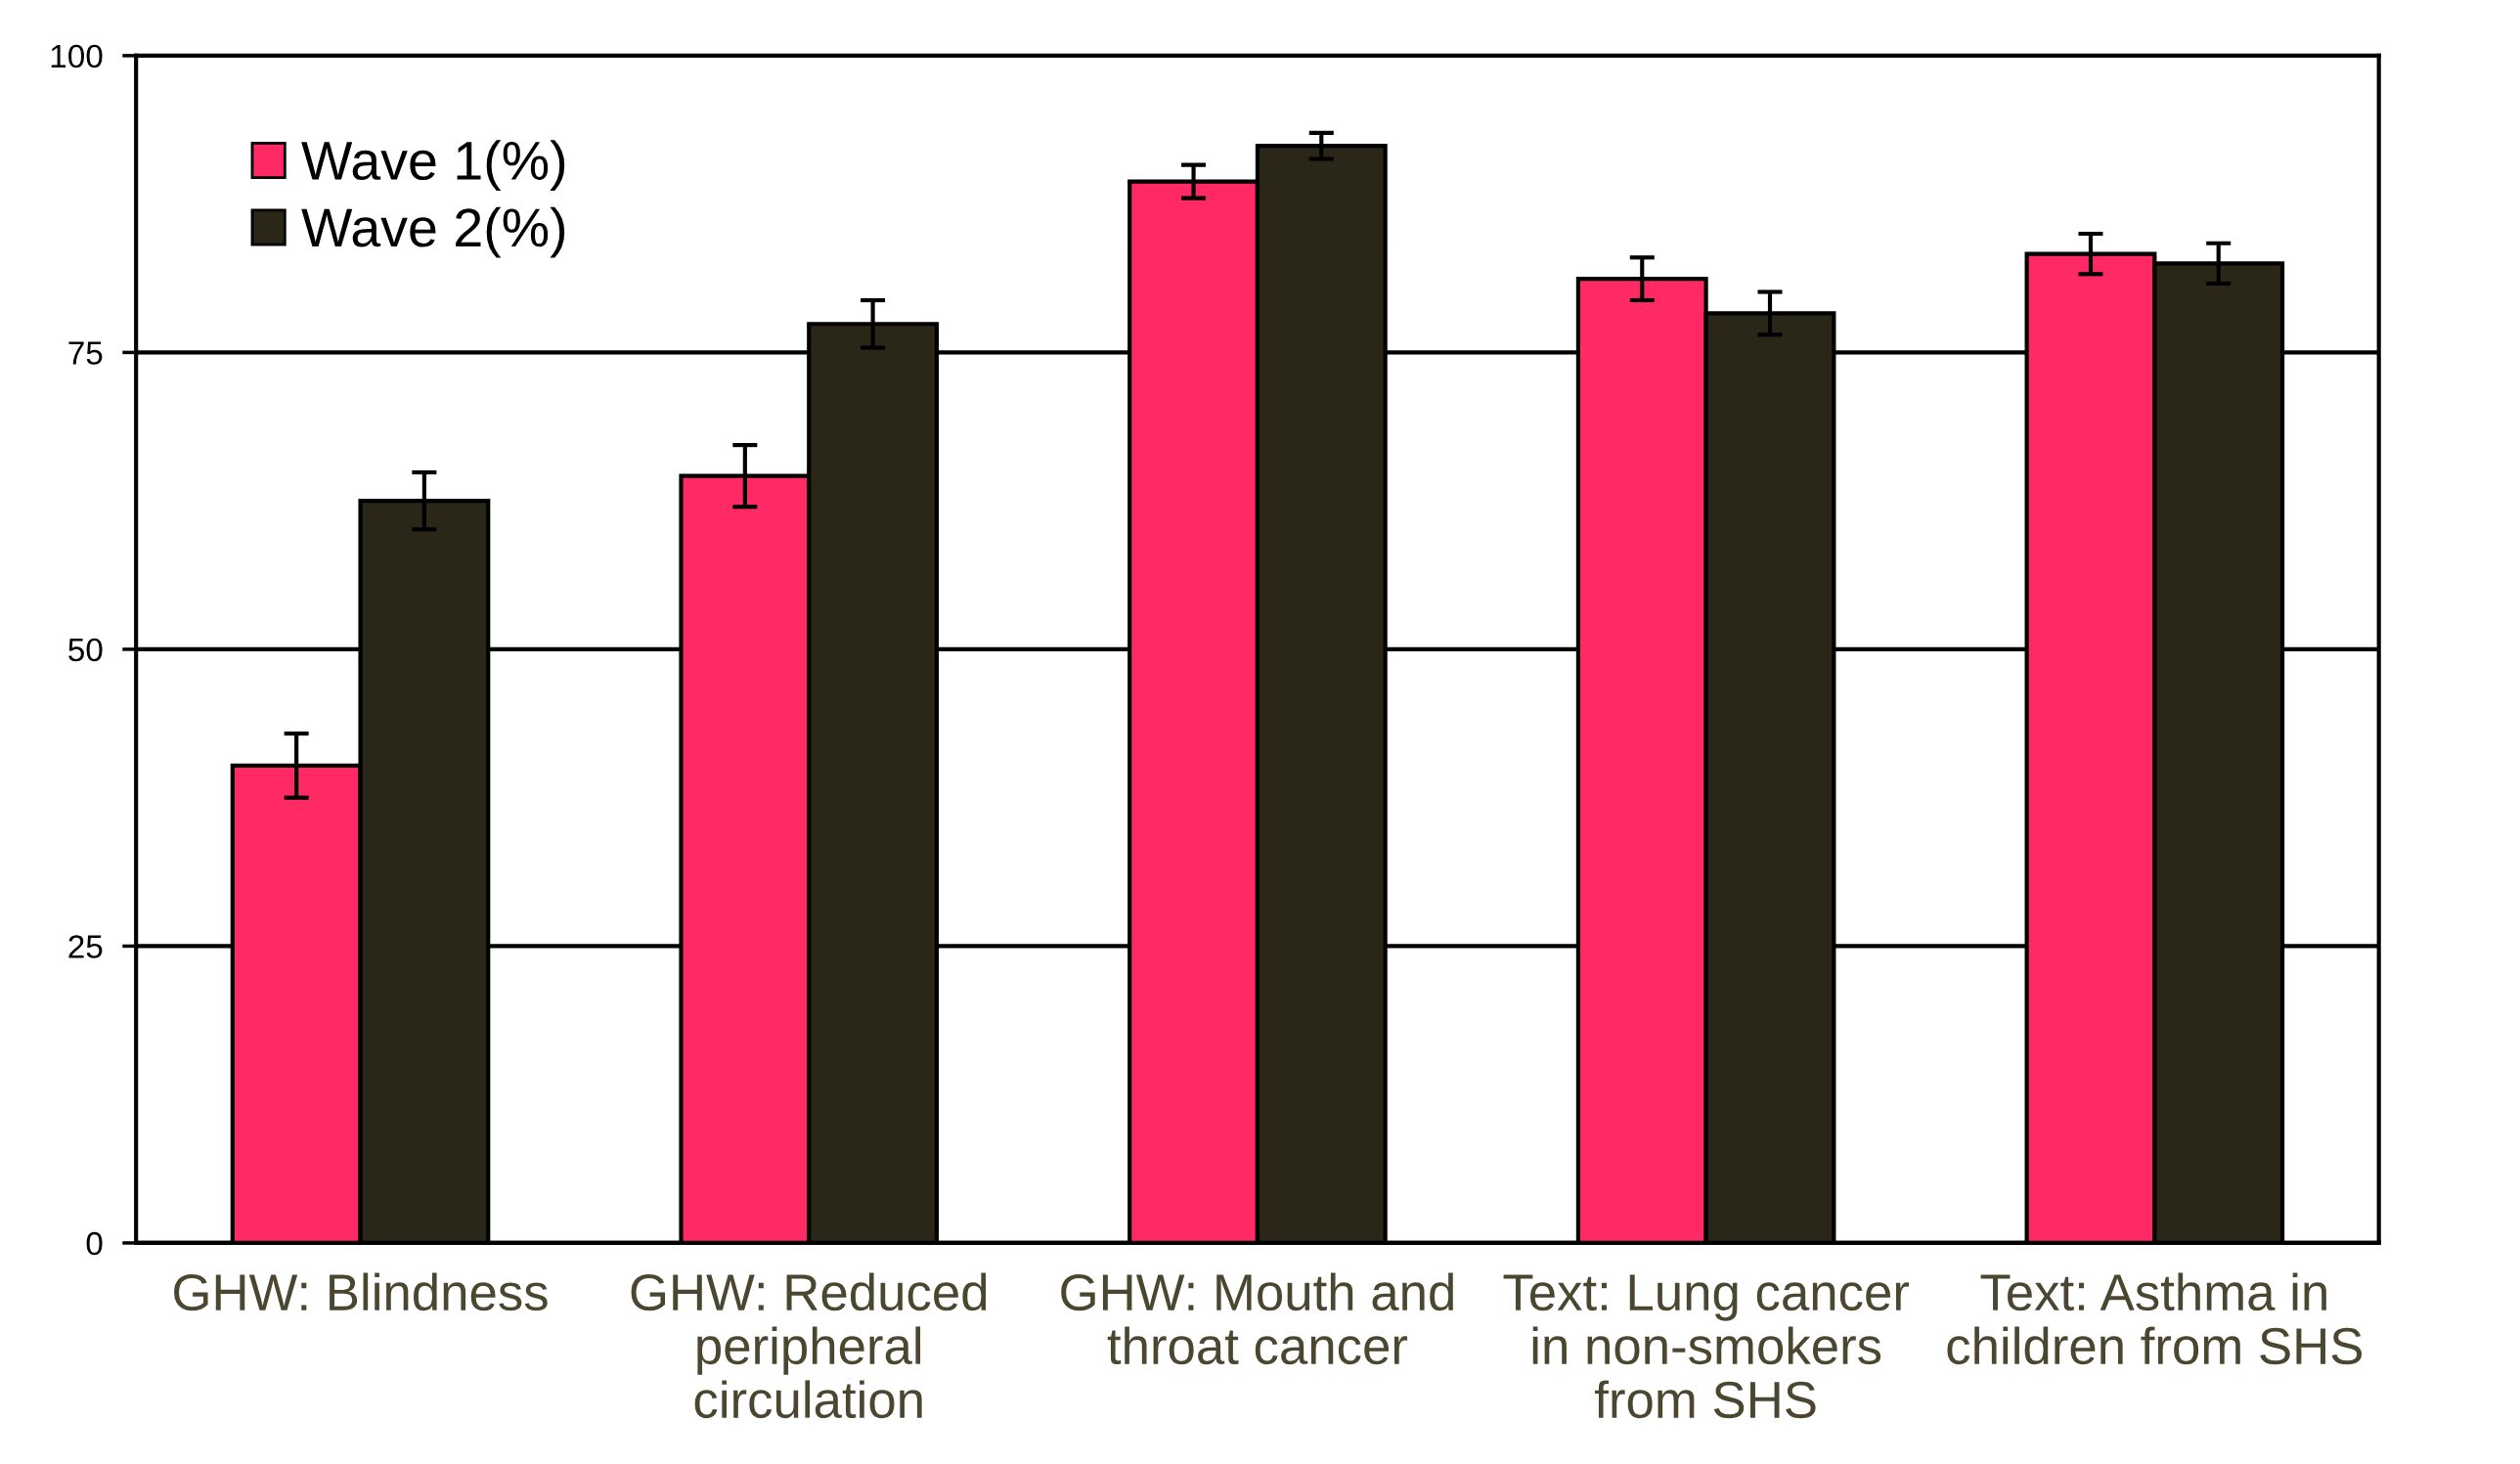  What do you see at coordinates (1257, 1318) in the screenshot?
I see `x-tick-label: GHW: Mouth and throat cancer` at bounding box center [1257, 1318].